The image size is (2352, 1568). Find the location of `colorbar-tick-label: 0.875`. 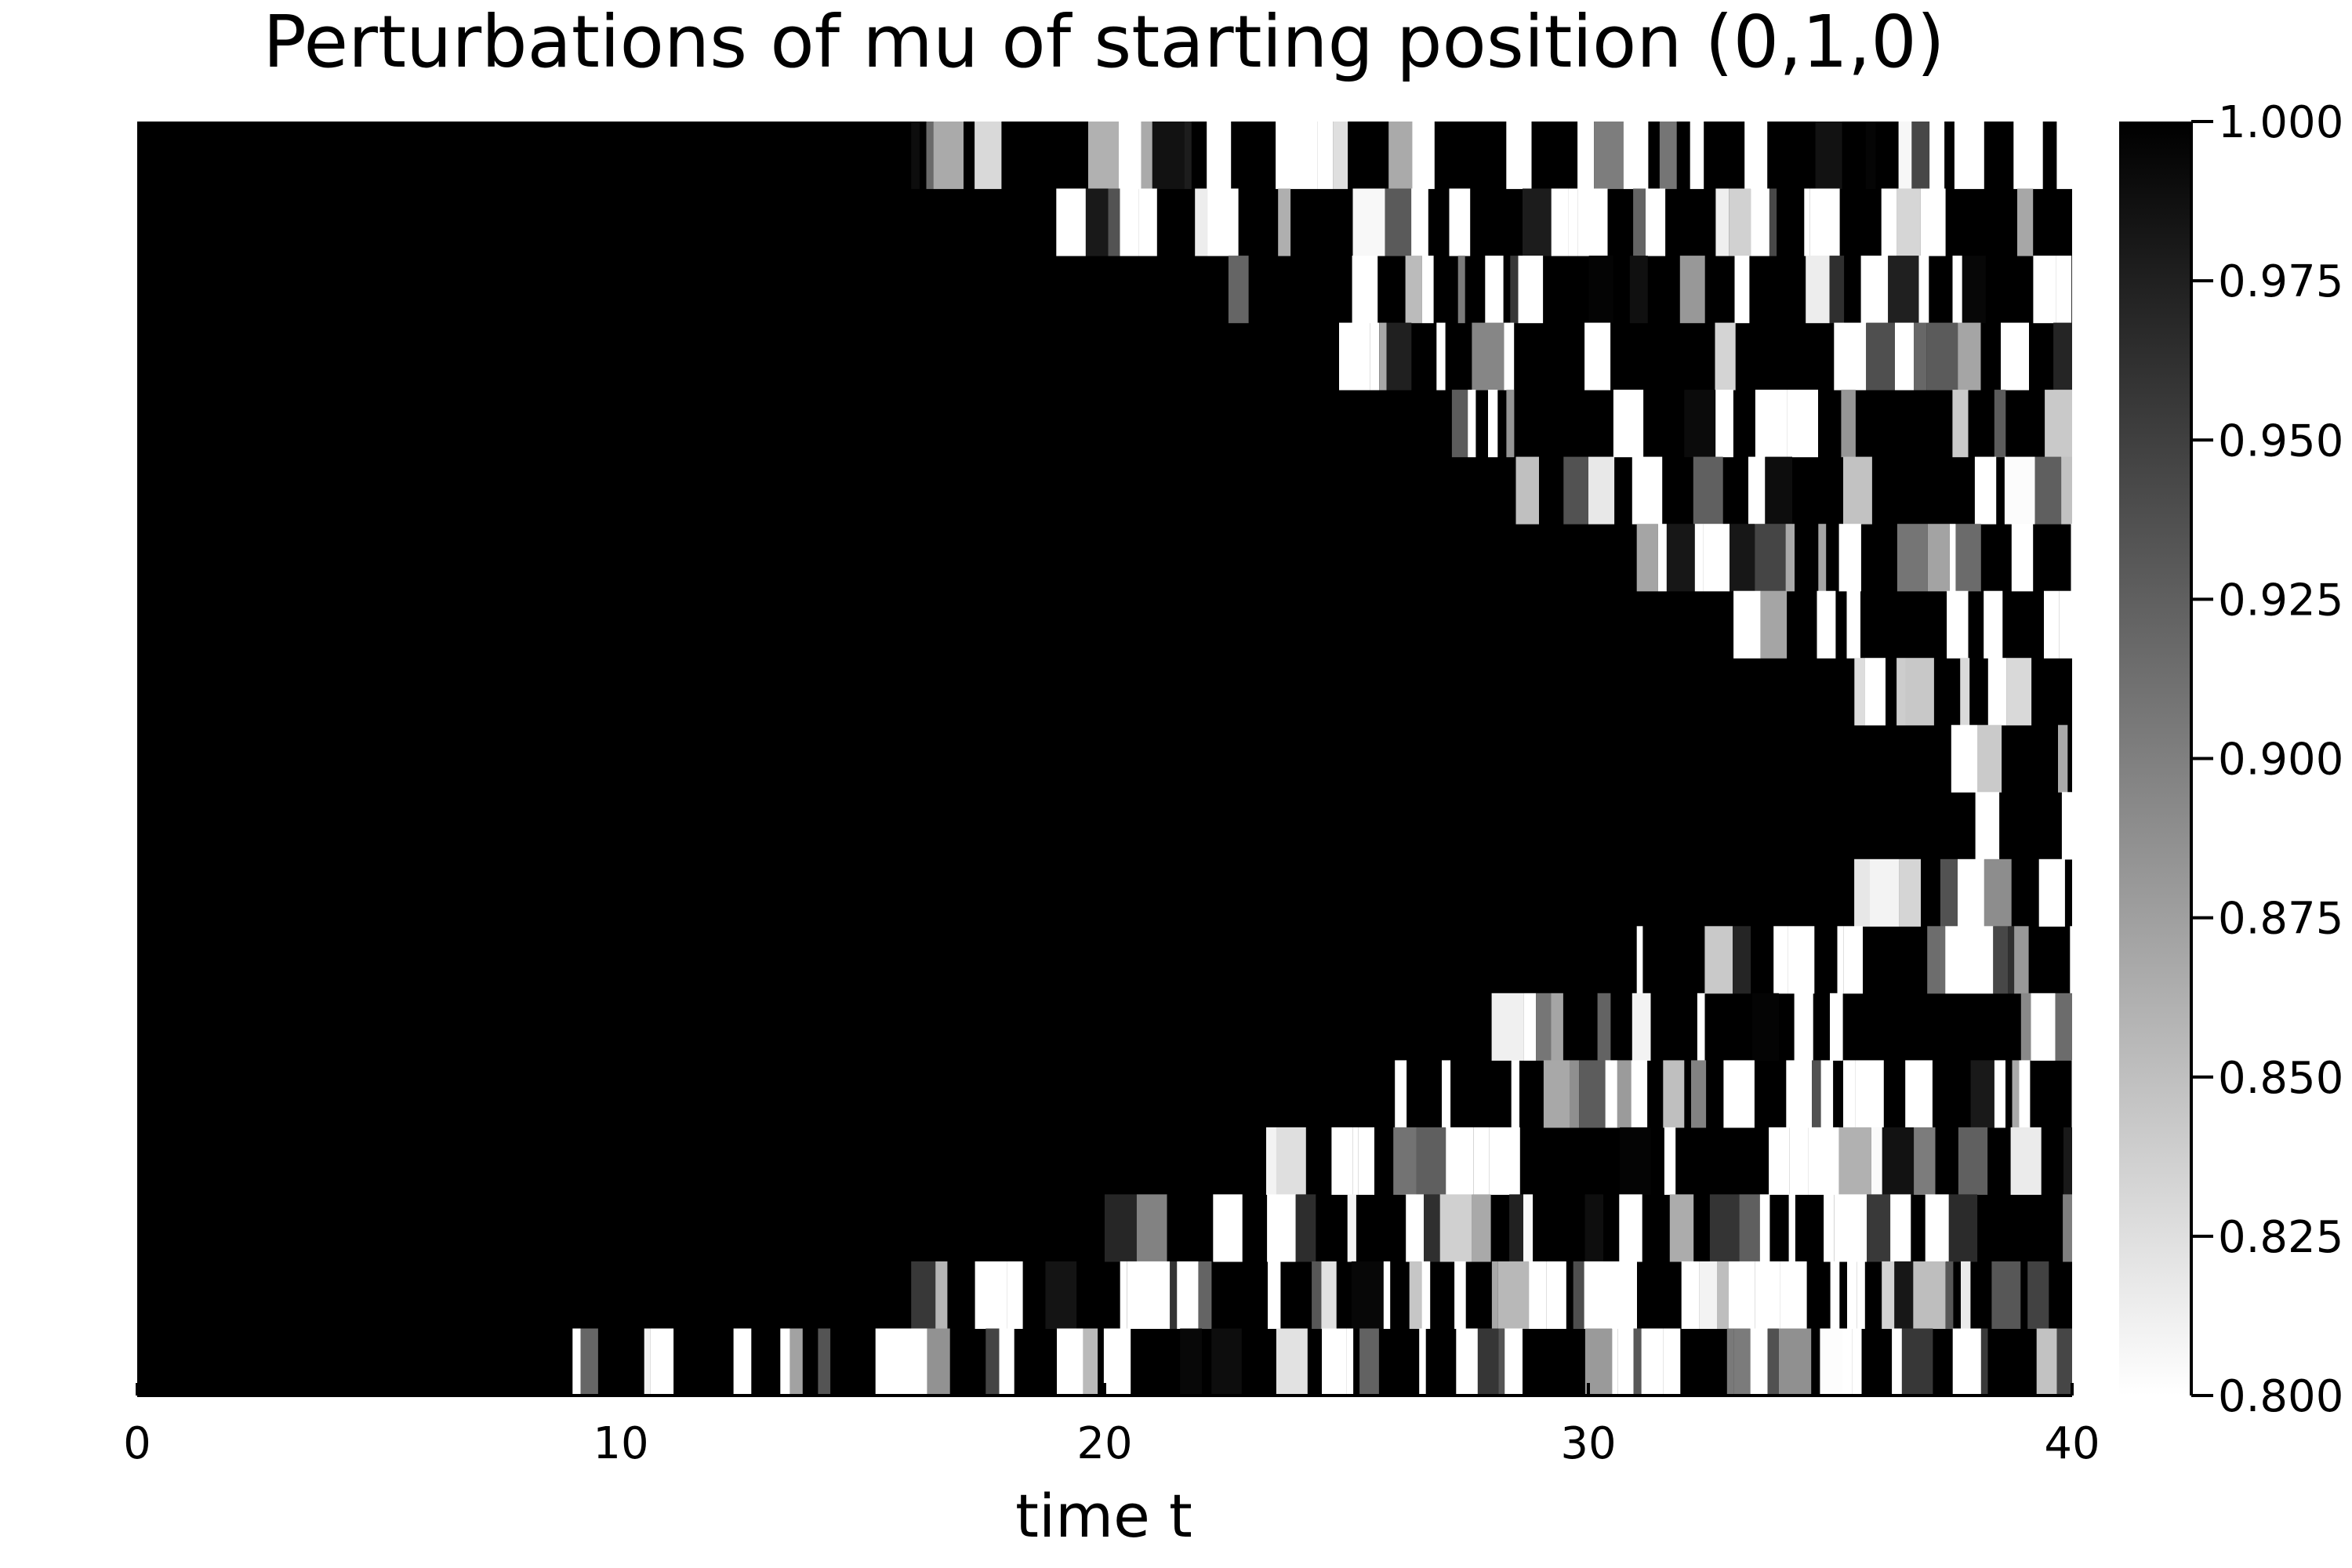

colorbar-tick-label: 0.875 is located at coordinates (2280, 919).